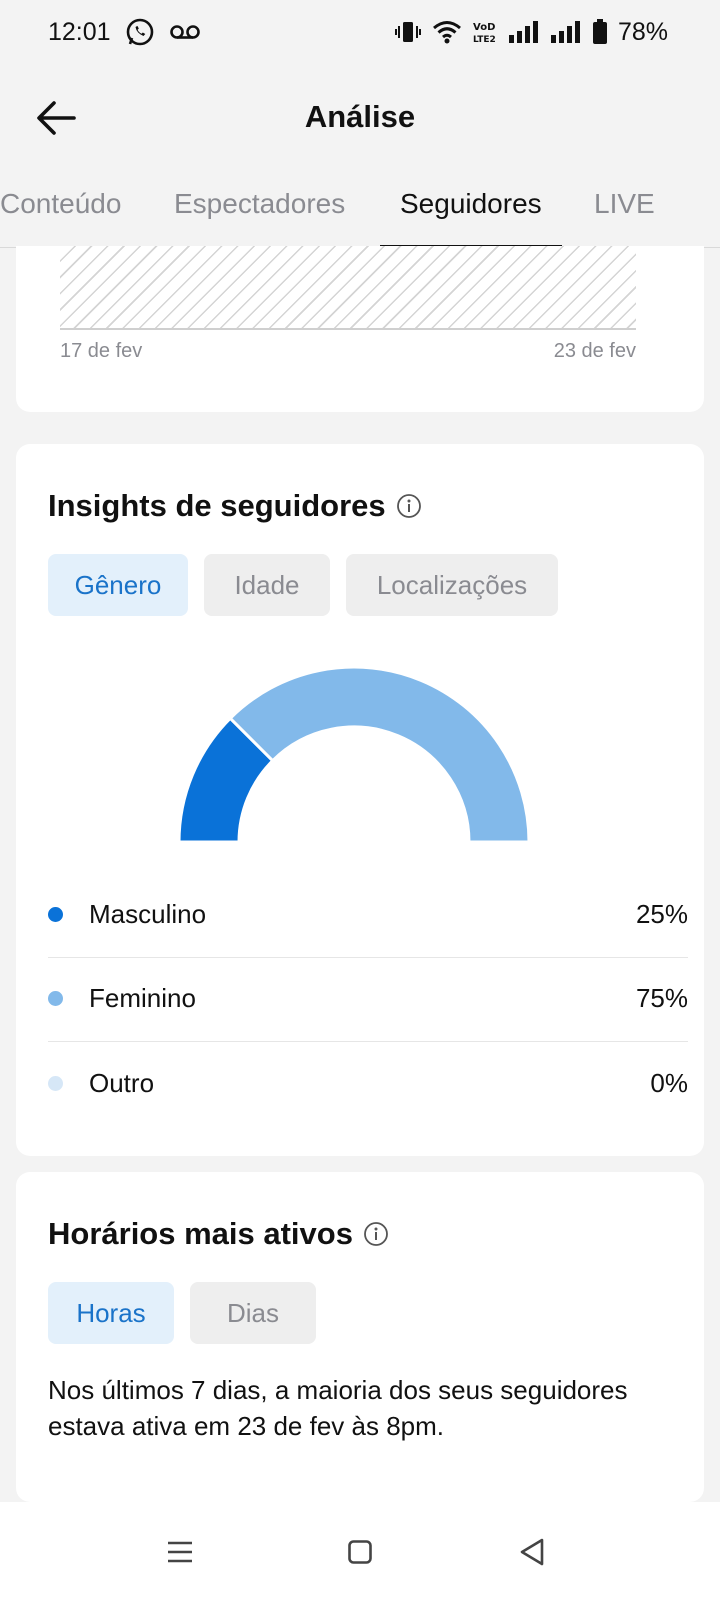  I want to click on arrow-left-icon, so click(56, 118).